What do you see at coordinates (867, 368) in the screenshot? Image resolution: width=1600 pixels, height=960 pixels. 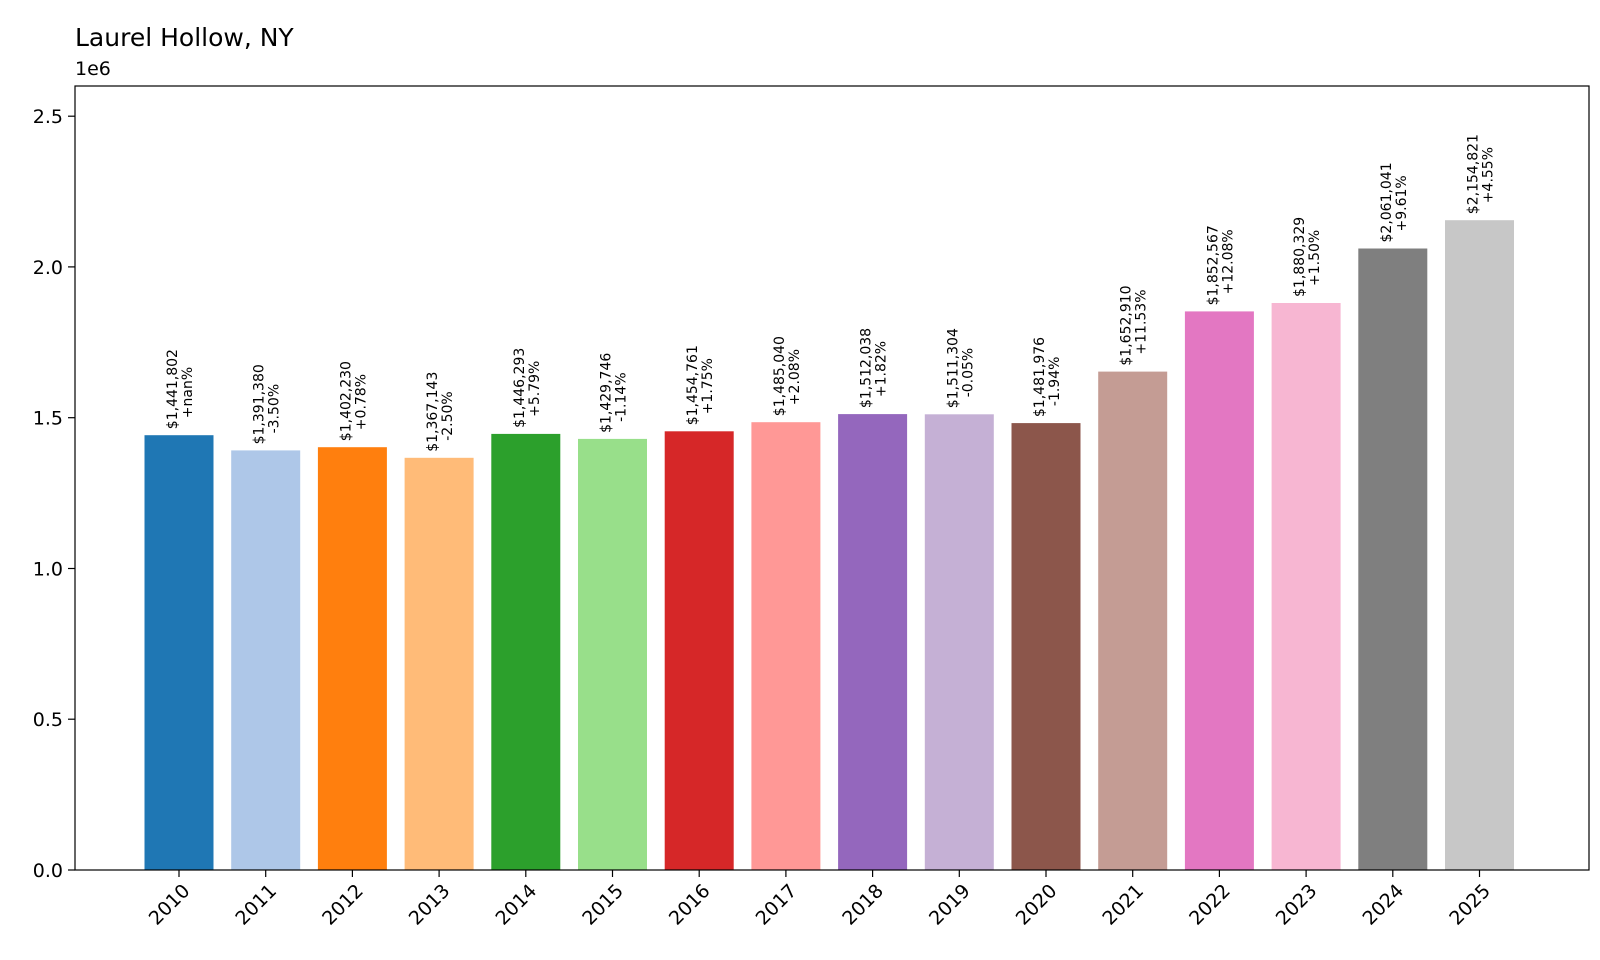 I see `bar-value-label: $1,512,038` at bounding box center [867, 368].